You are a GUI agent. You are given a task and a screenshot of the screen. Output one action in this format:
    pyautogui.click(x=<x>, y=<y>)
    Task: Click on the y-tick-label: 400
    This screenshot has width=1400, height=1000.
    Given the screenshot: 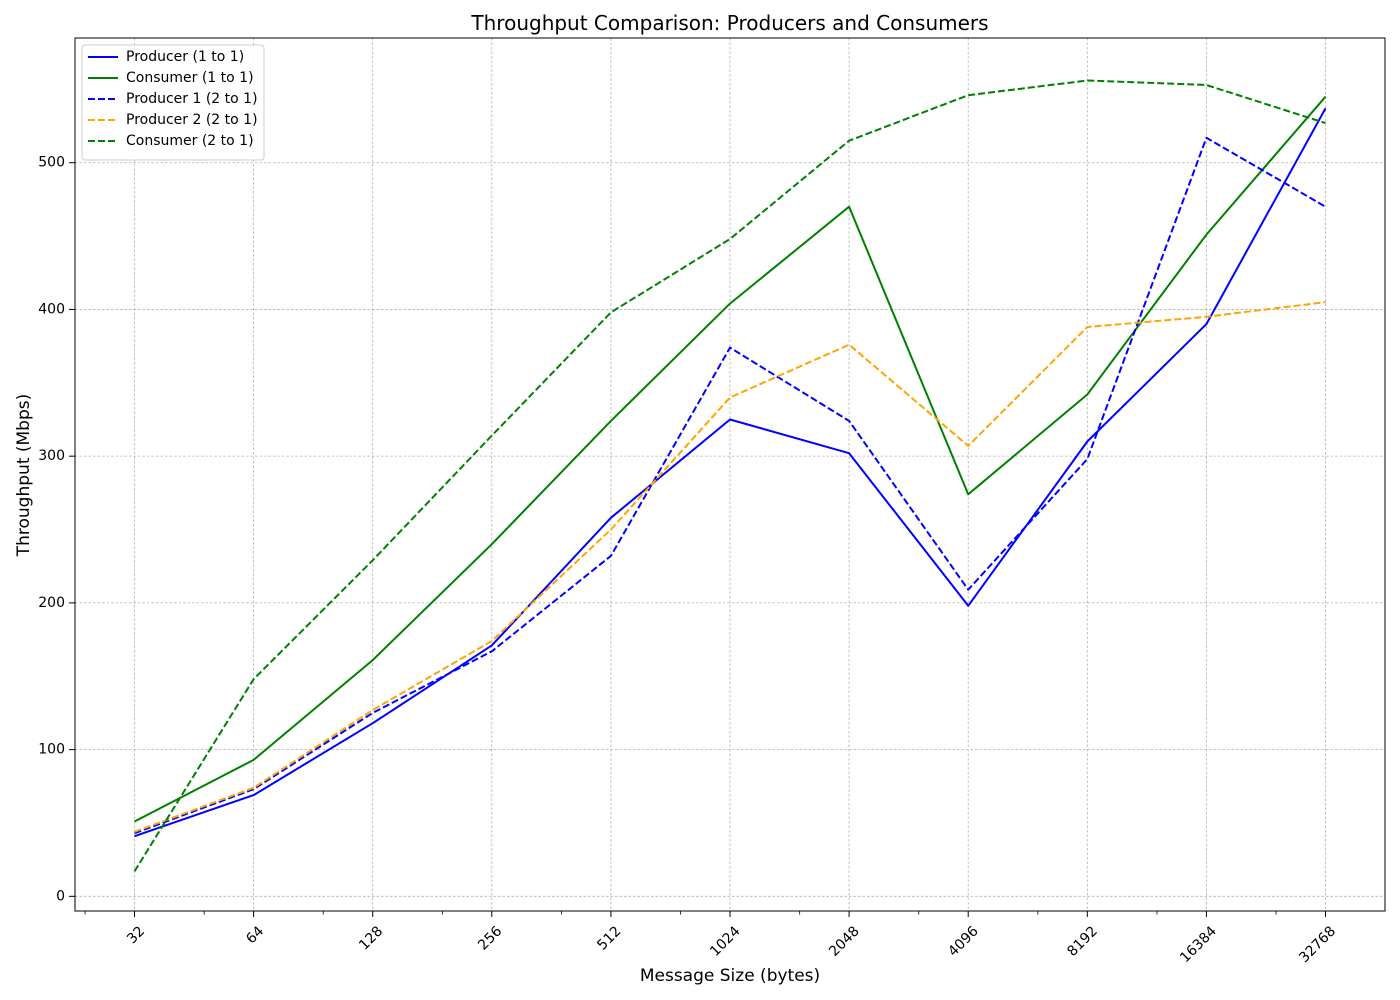 What is the action you would take?
    pyautogui.click(x=51, y=309)
    